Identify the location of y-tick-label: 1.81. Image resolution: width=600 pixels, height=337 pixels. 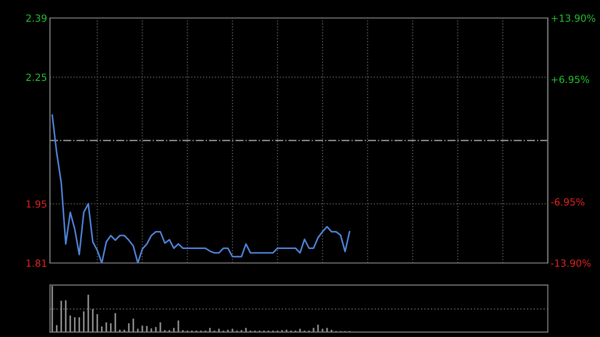
(36, 263).